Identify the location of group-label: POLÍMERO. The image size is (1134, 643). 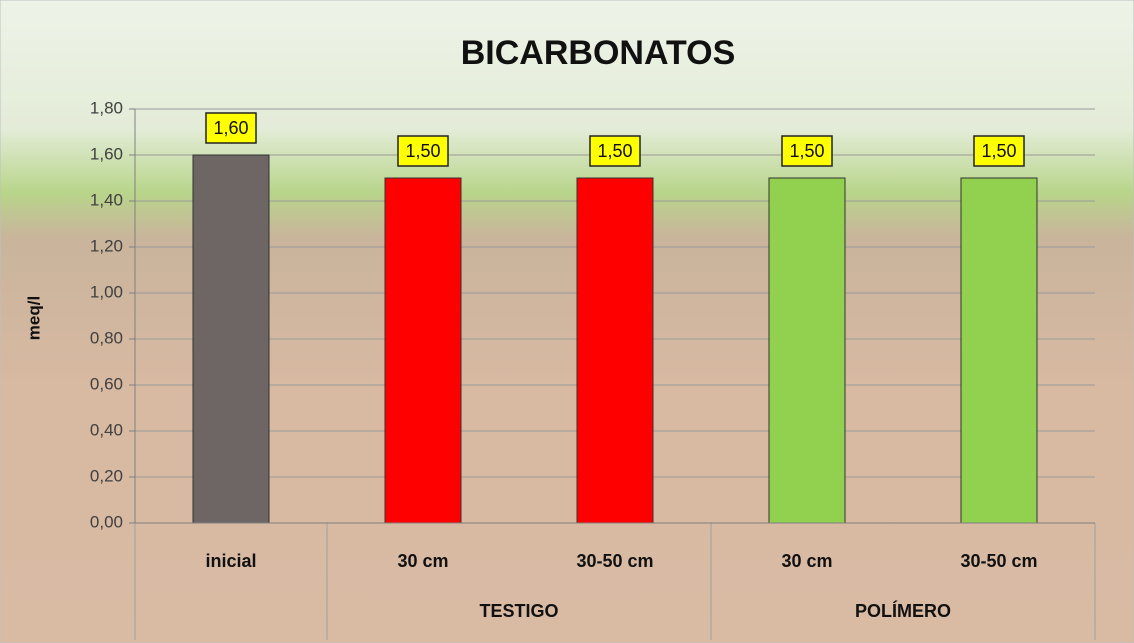
(903, 610).